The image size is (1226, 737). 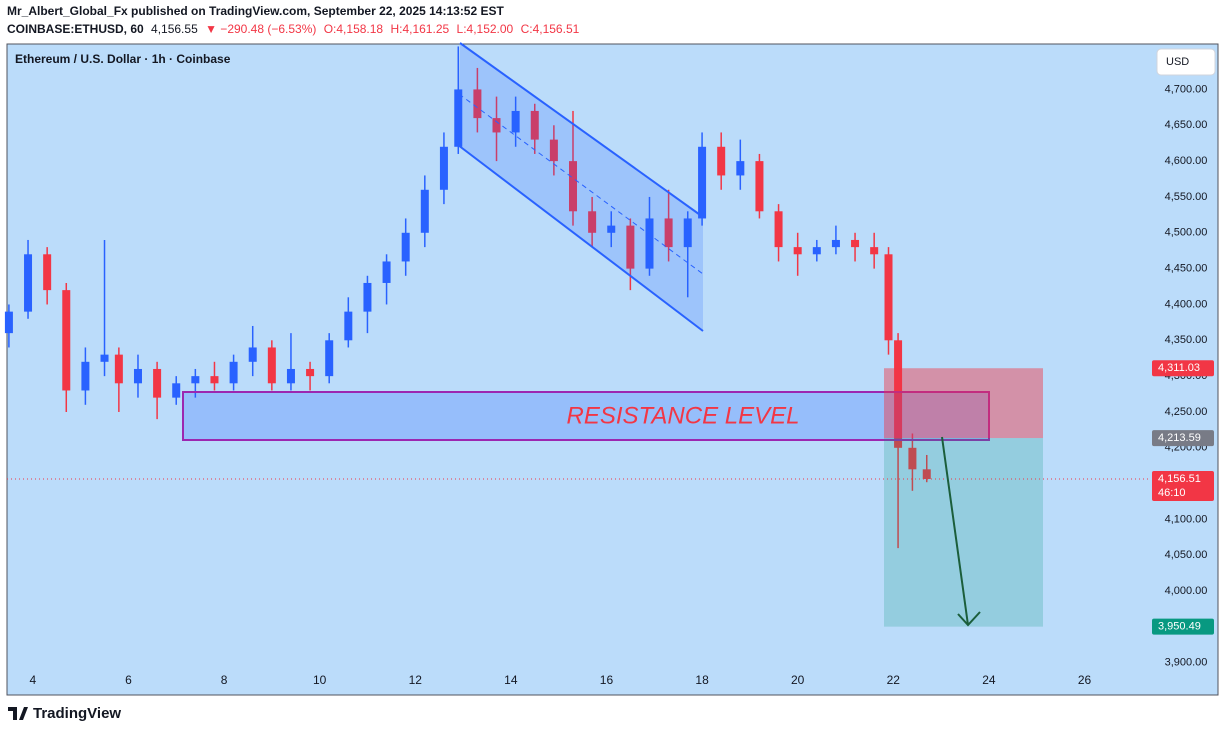 I want to click on projection-arrow, so click(x=961, y=531).